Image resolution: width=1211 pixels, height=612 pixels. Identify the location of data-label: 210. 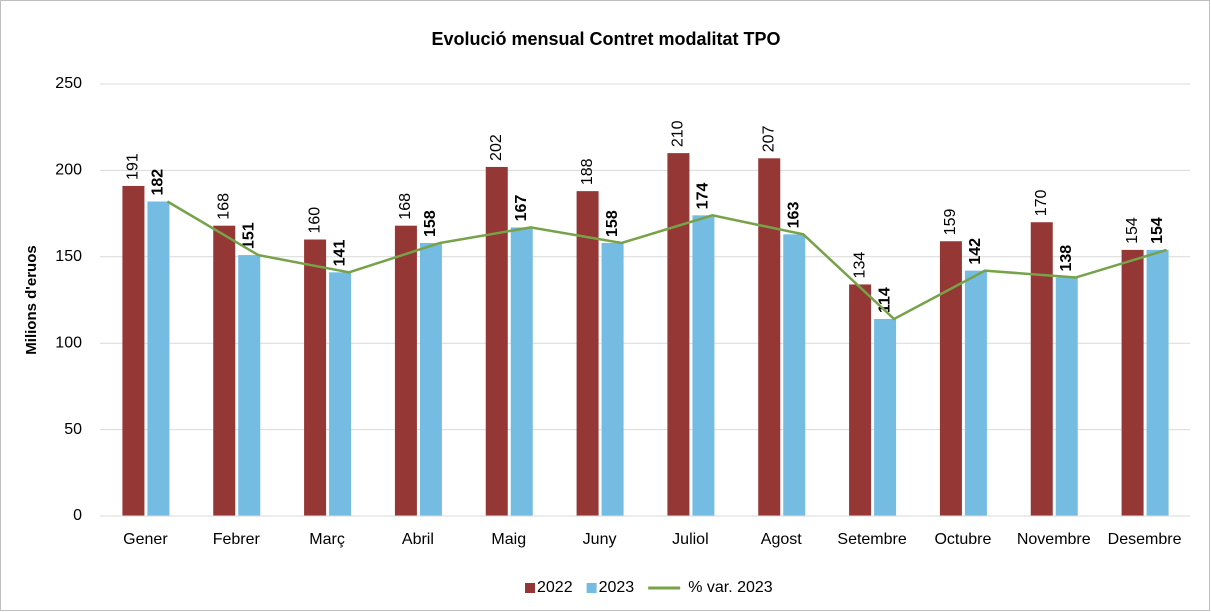
(678, 133).